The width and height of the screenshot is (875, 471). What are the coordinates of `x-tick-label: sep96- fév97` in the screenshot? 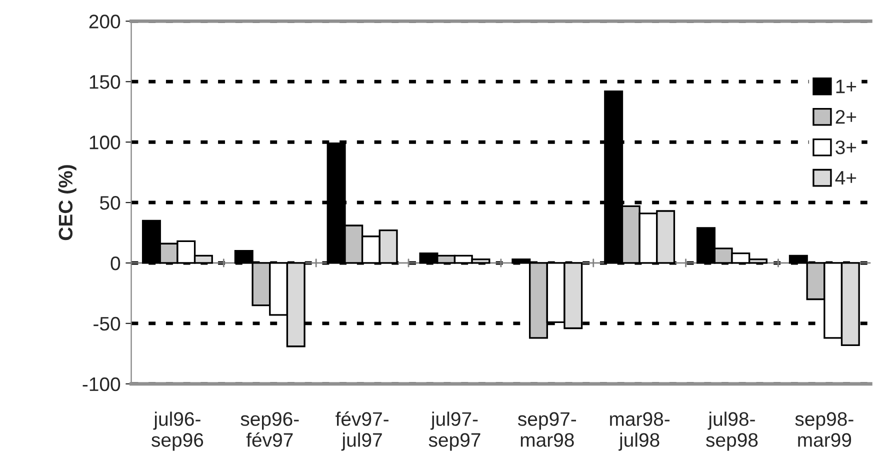 It's located at (269, 429).